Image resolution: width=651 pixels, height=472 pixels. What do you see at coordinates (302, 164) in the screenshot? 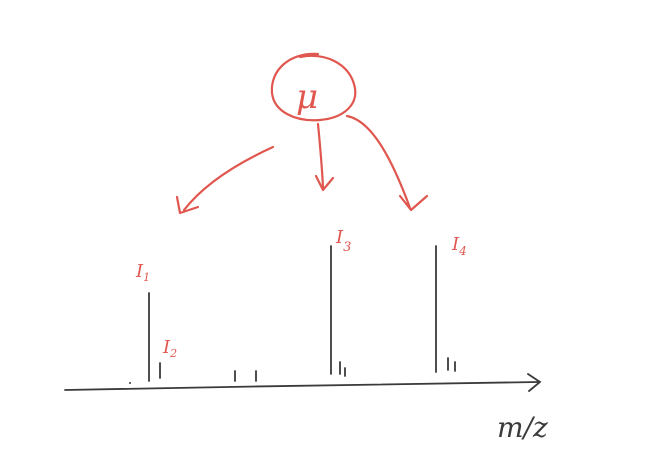
I see `arrows` at bounding box center [302, 164].